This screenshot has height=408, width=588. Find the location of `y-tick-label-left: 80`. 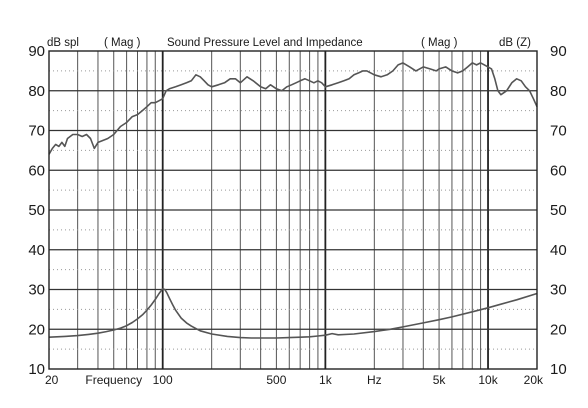

y-tick-label-left: 80 is located at coordinates (36, 91).